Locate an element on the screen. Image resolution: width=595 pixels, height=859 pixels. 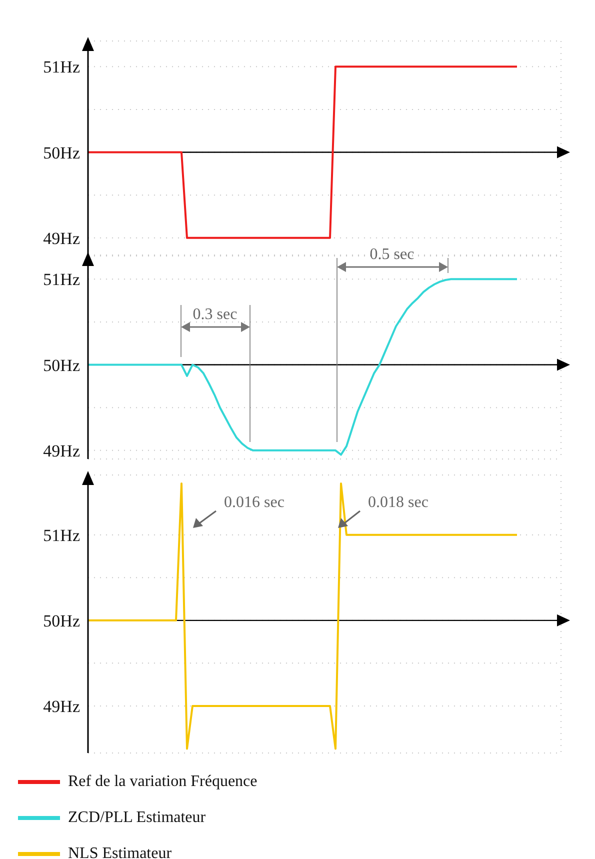
annotation: 0.5 sec is located at coordinates (392, 254).